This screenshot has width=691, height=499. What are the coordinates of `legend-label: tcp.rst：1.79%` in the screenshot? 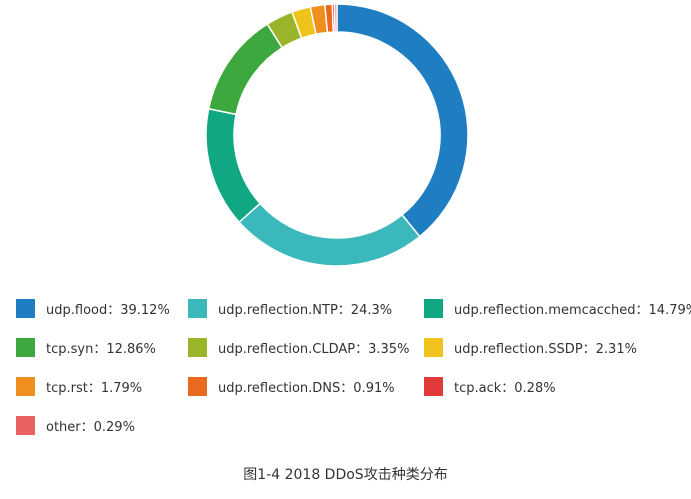 It's located at (94, 388).